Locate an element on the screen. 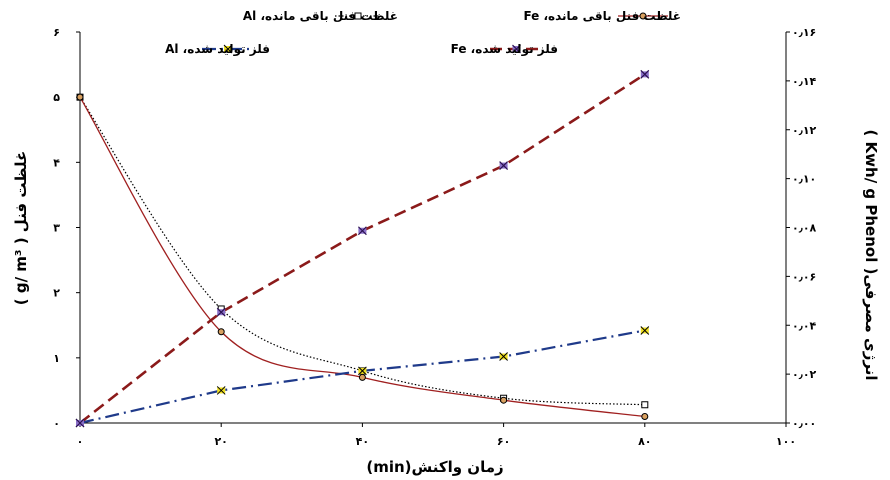 This screenshot has height=480, width=890. left-y-tick-label: ۶ is located at coordinates (56, 32).